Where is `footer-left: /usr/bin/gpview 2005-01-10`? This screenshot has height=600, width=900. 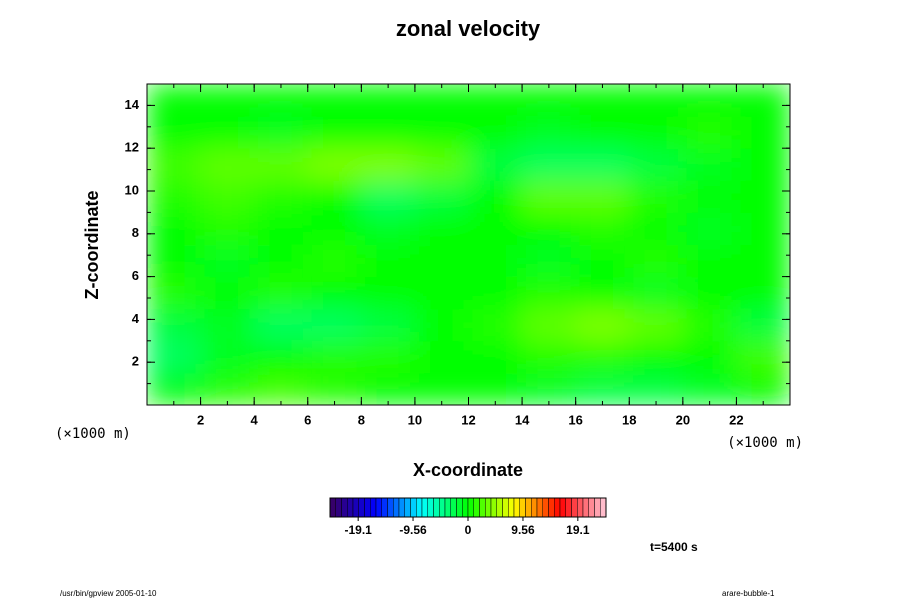
footer-left: /usr/bin/gpview 2005-01-10 is located at coordinates (108, 593).